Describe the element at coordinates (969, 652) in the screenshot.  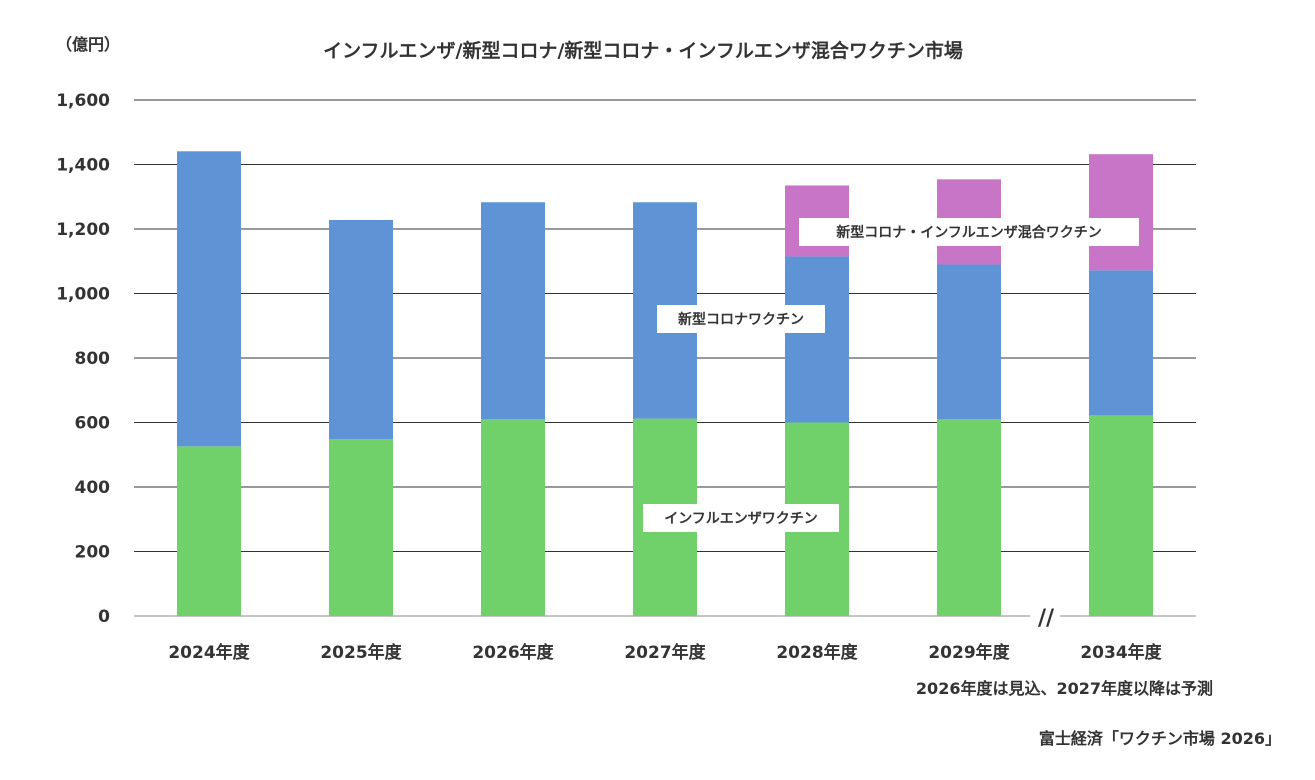
I see `x-tick-label: 2029年度` at that location.